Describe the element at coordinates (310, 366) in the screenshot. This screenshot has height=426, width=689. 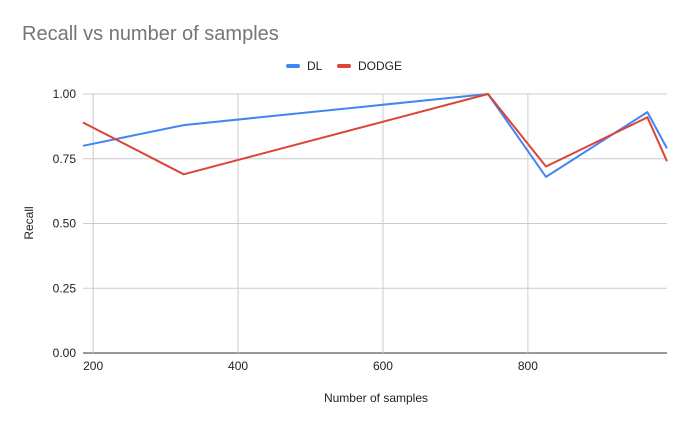
I see `x-axis-ticks: 200 400 600 800` at that location.